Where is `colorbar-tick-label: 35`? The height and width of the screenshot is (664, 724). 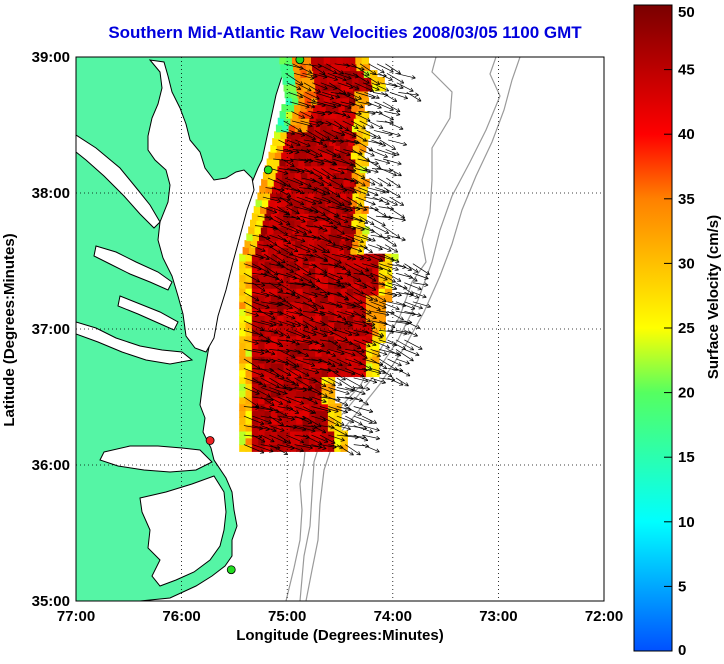
colorbar-tick-label: 35 is located at coordinates (686, 199).